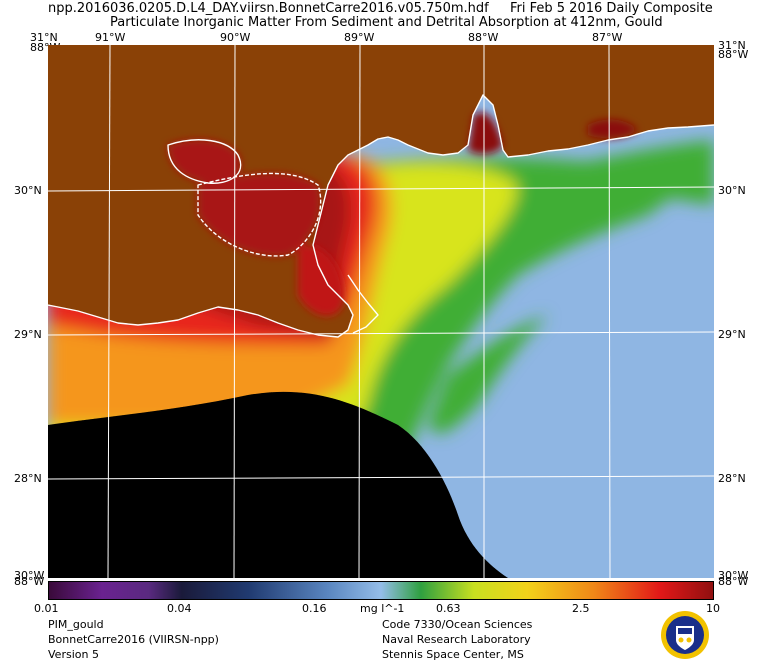 The width and height of the screenshot is (762, 664). I want to click on lake-maurepas, so click(204, 161).